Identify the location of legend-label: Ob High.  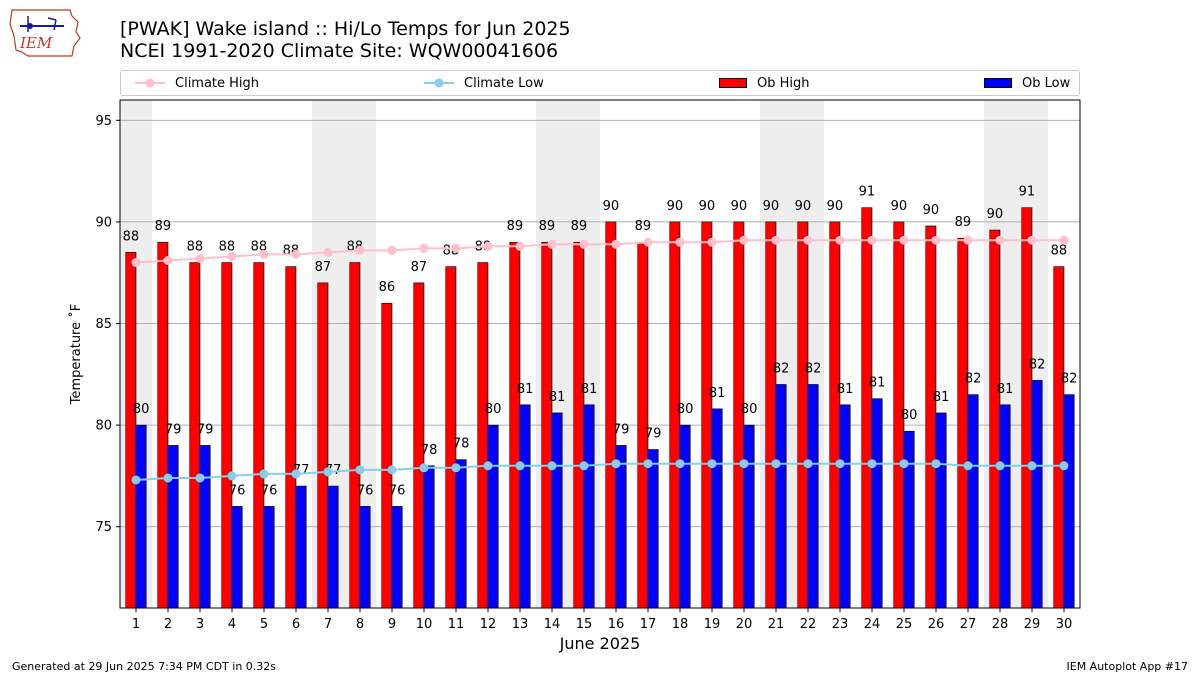
(783, 83).